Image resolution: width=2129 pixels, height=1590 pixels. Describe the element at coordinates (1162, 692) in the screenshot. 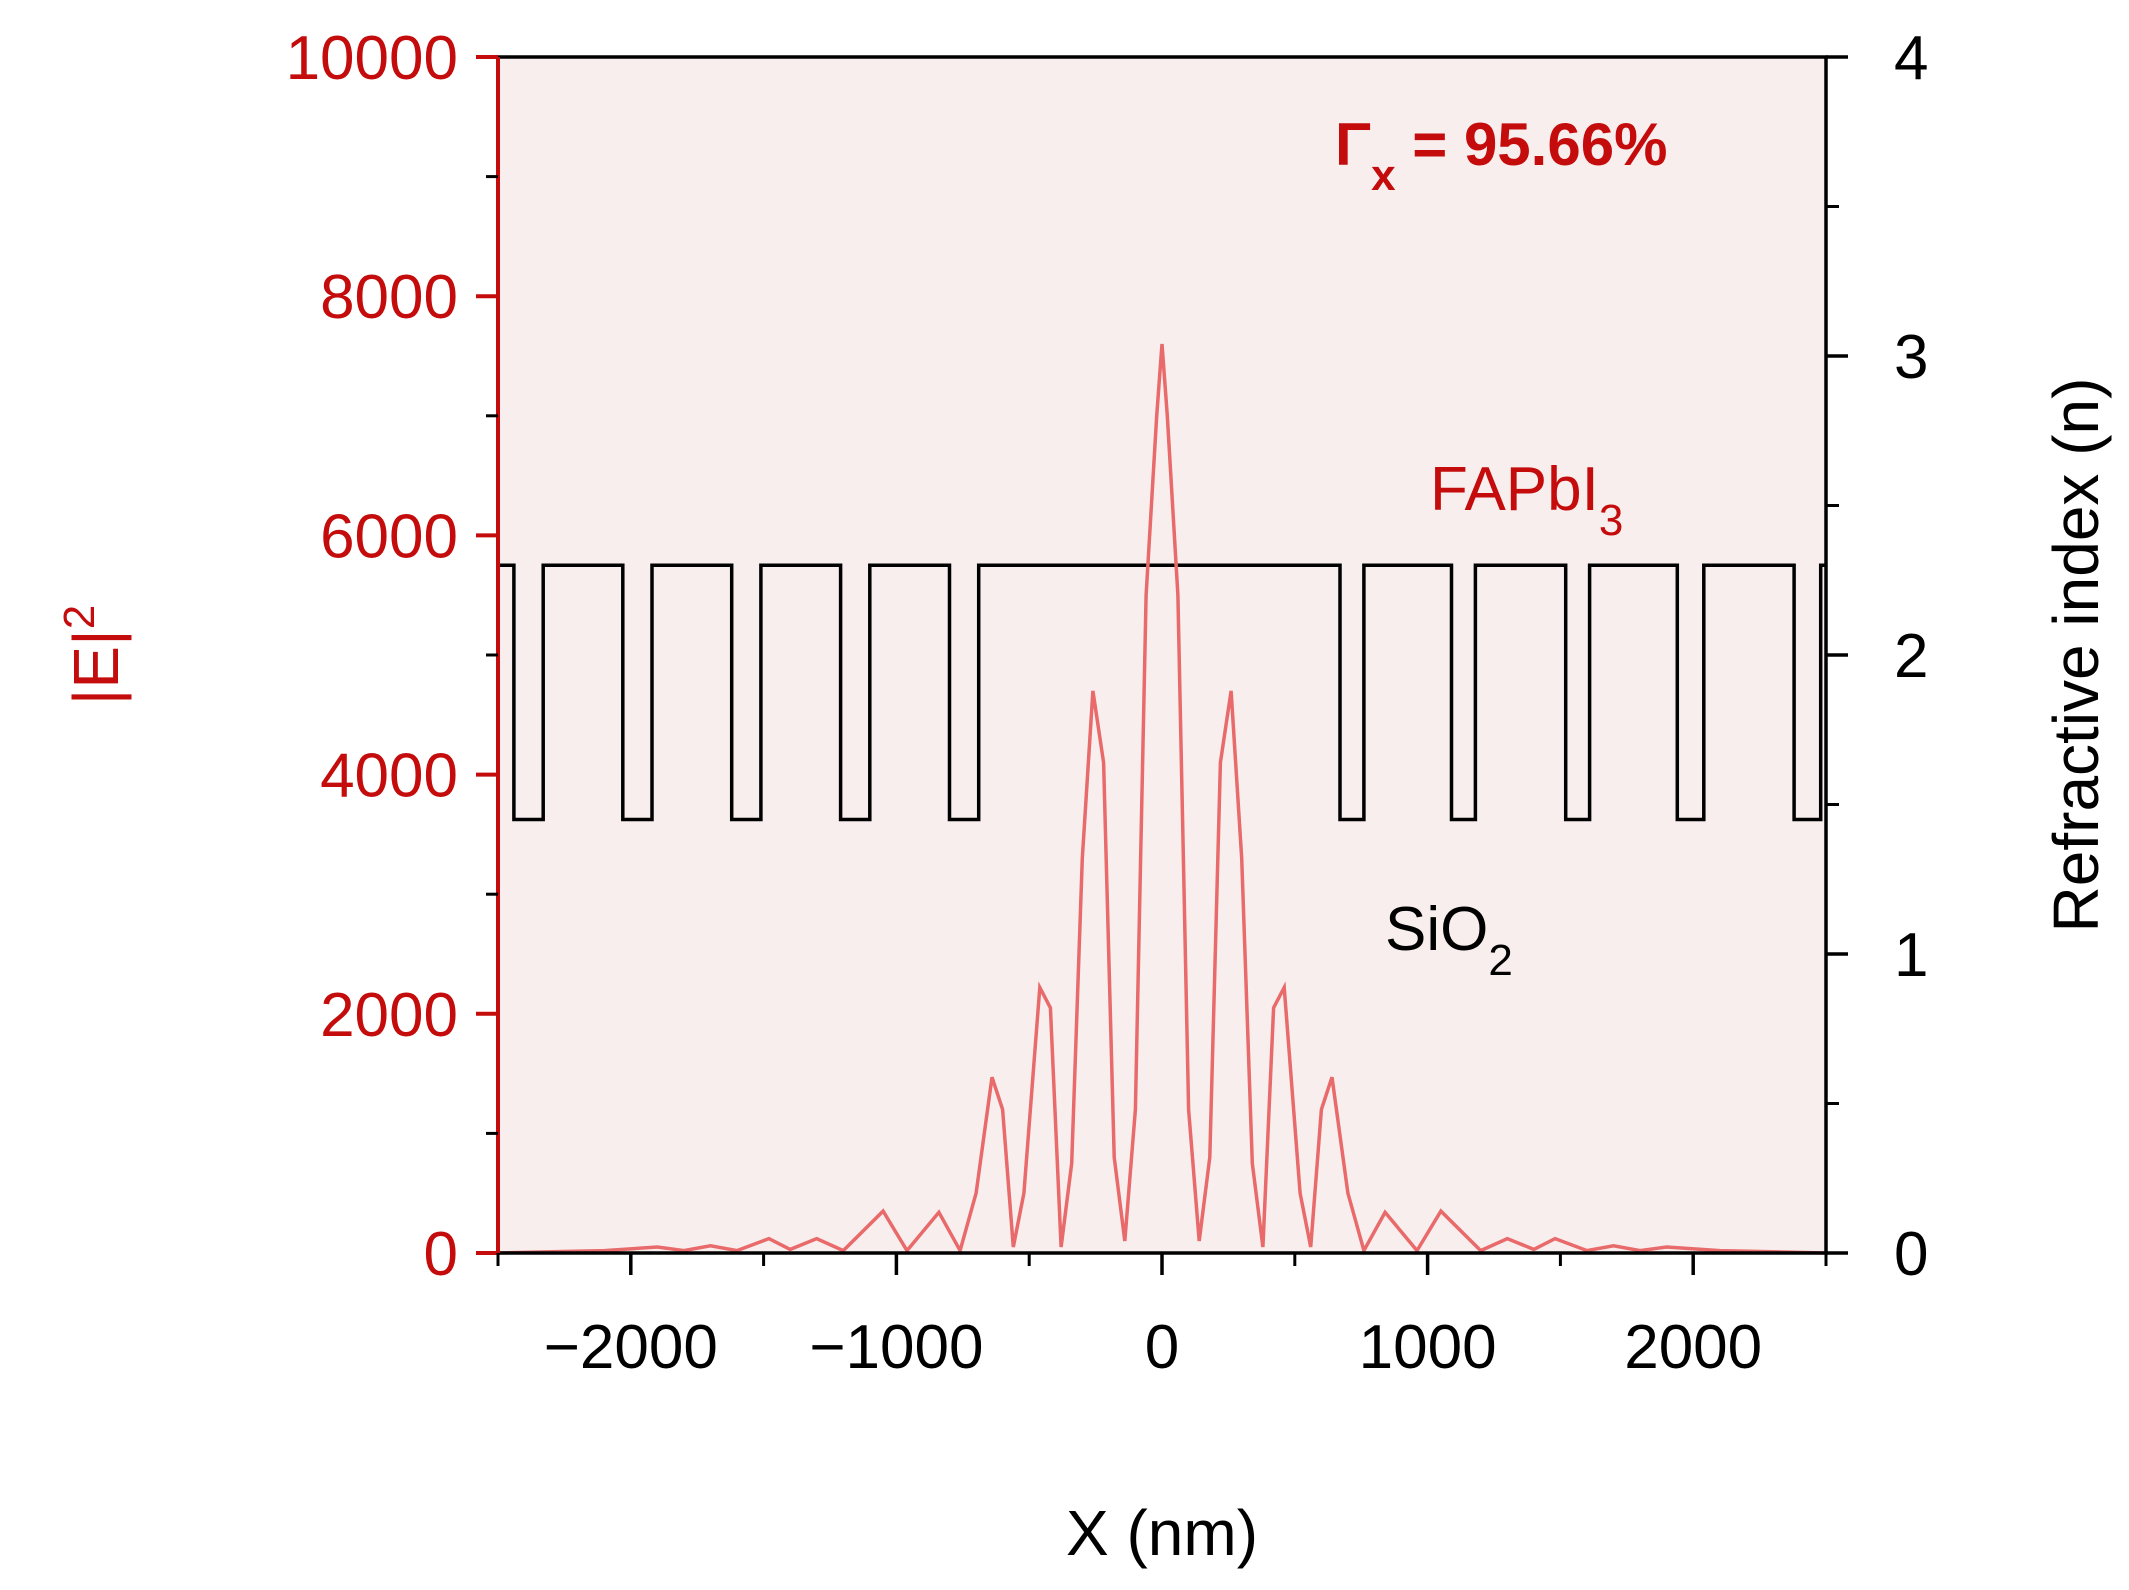

I see `refractive-index-series` at that location.